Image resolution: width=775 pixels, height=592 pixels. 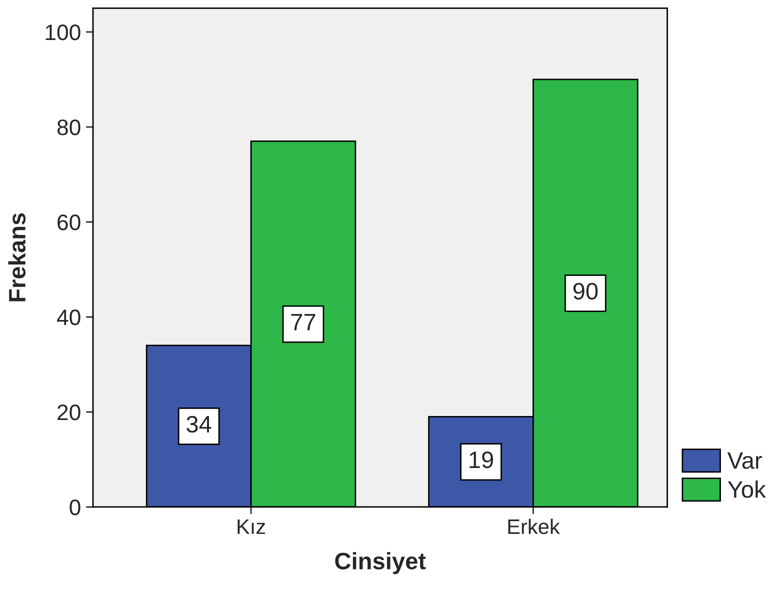 I want to click on data-label: 19, so click(x=482, y=459).